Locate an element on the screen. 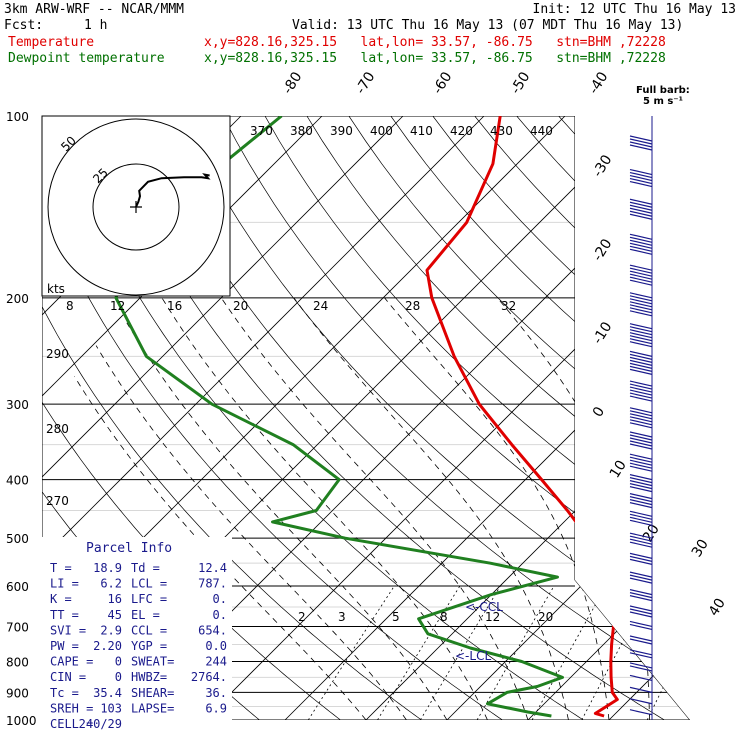  isobar-label: 100 is located at coordinates (17, 117).